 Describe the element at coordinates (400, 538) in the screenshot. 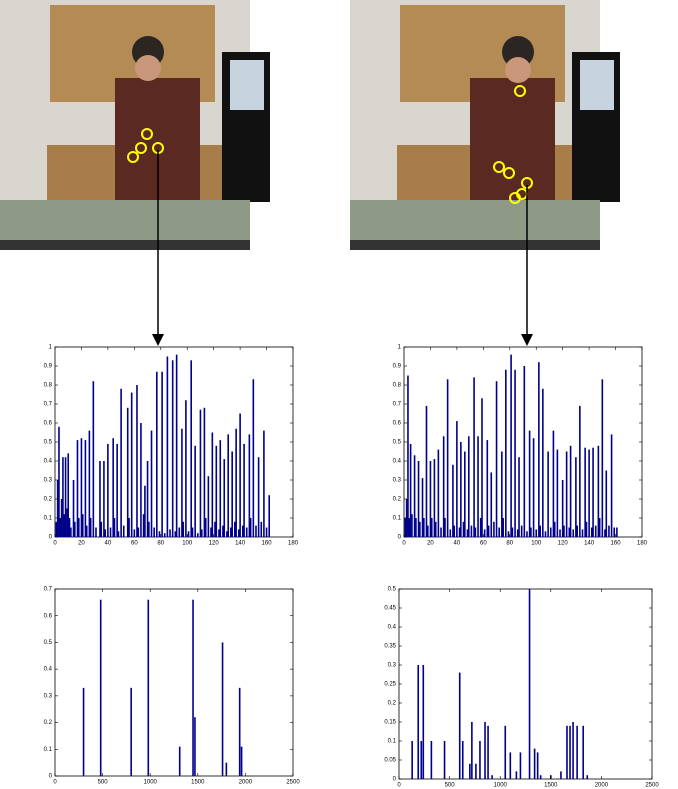

I see `y-tick-label: 0` at that location.